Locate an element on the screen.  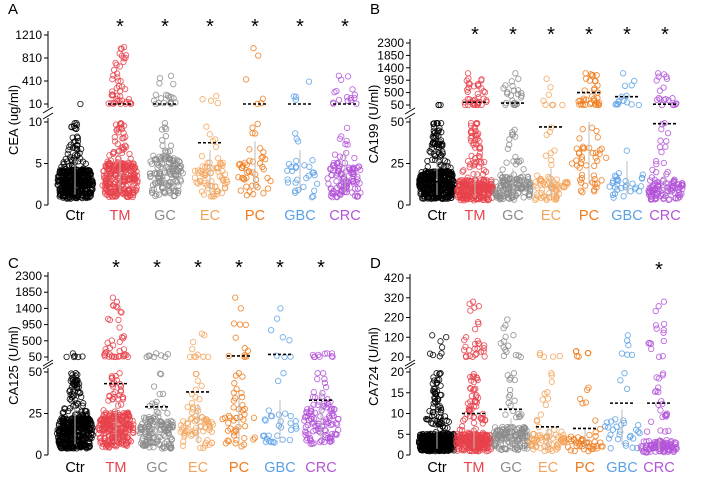
y-axis-title: CEA (ug/ml) is located at coordinates (13, 120).